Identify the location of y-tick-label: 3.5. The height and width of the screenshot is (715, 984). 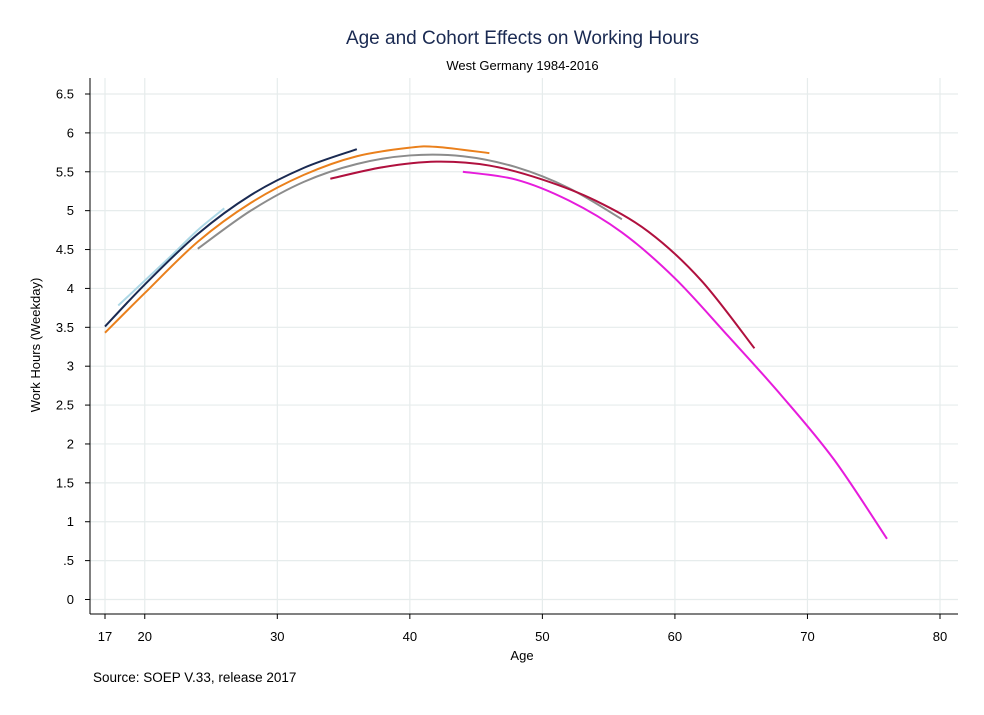
(65, 327).